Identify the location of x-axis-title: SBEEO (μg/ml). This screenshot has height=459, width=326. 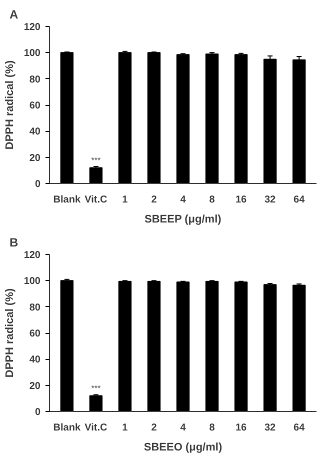
(183, 448).